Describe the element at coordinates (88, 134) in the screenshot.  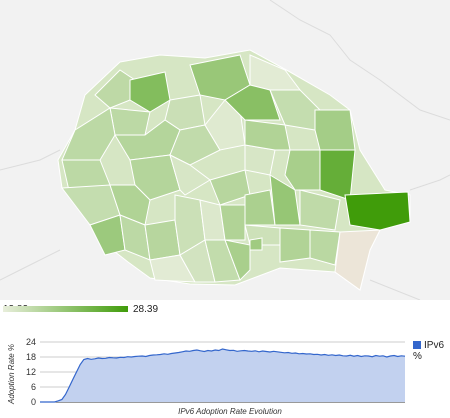
I see `county-bh` at that location.